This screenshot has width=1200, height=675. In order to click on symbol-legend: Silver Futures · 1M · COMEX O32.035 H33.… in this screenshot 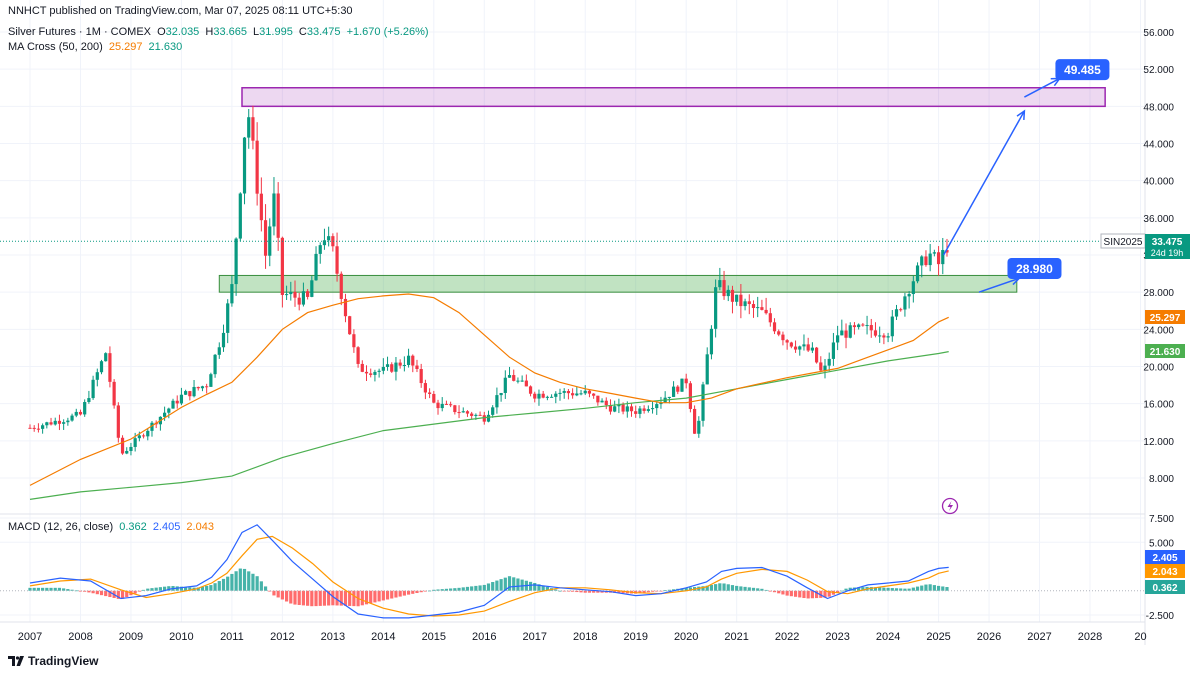, I will do `click(218, 32)`.